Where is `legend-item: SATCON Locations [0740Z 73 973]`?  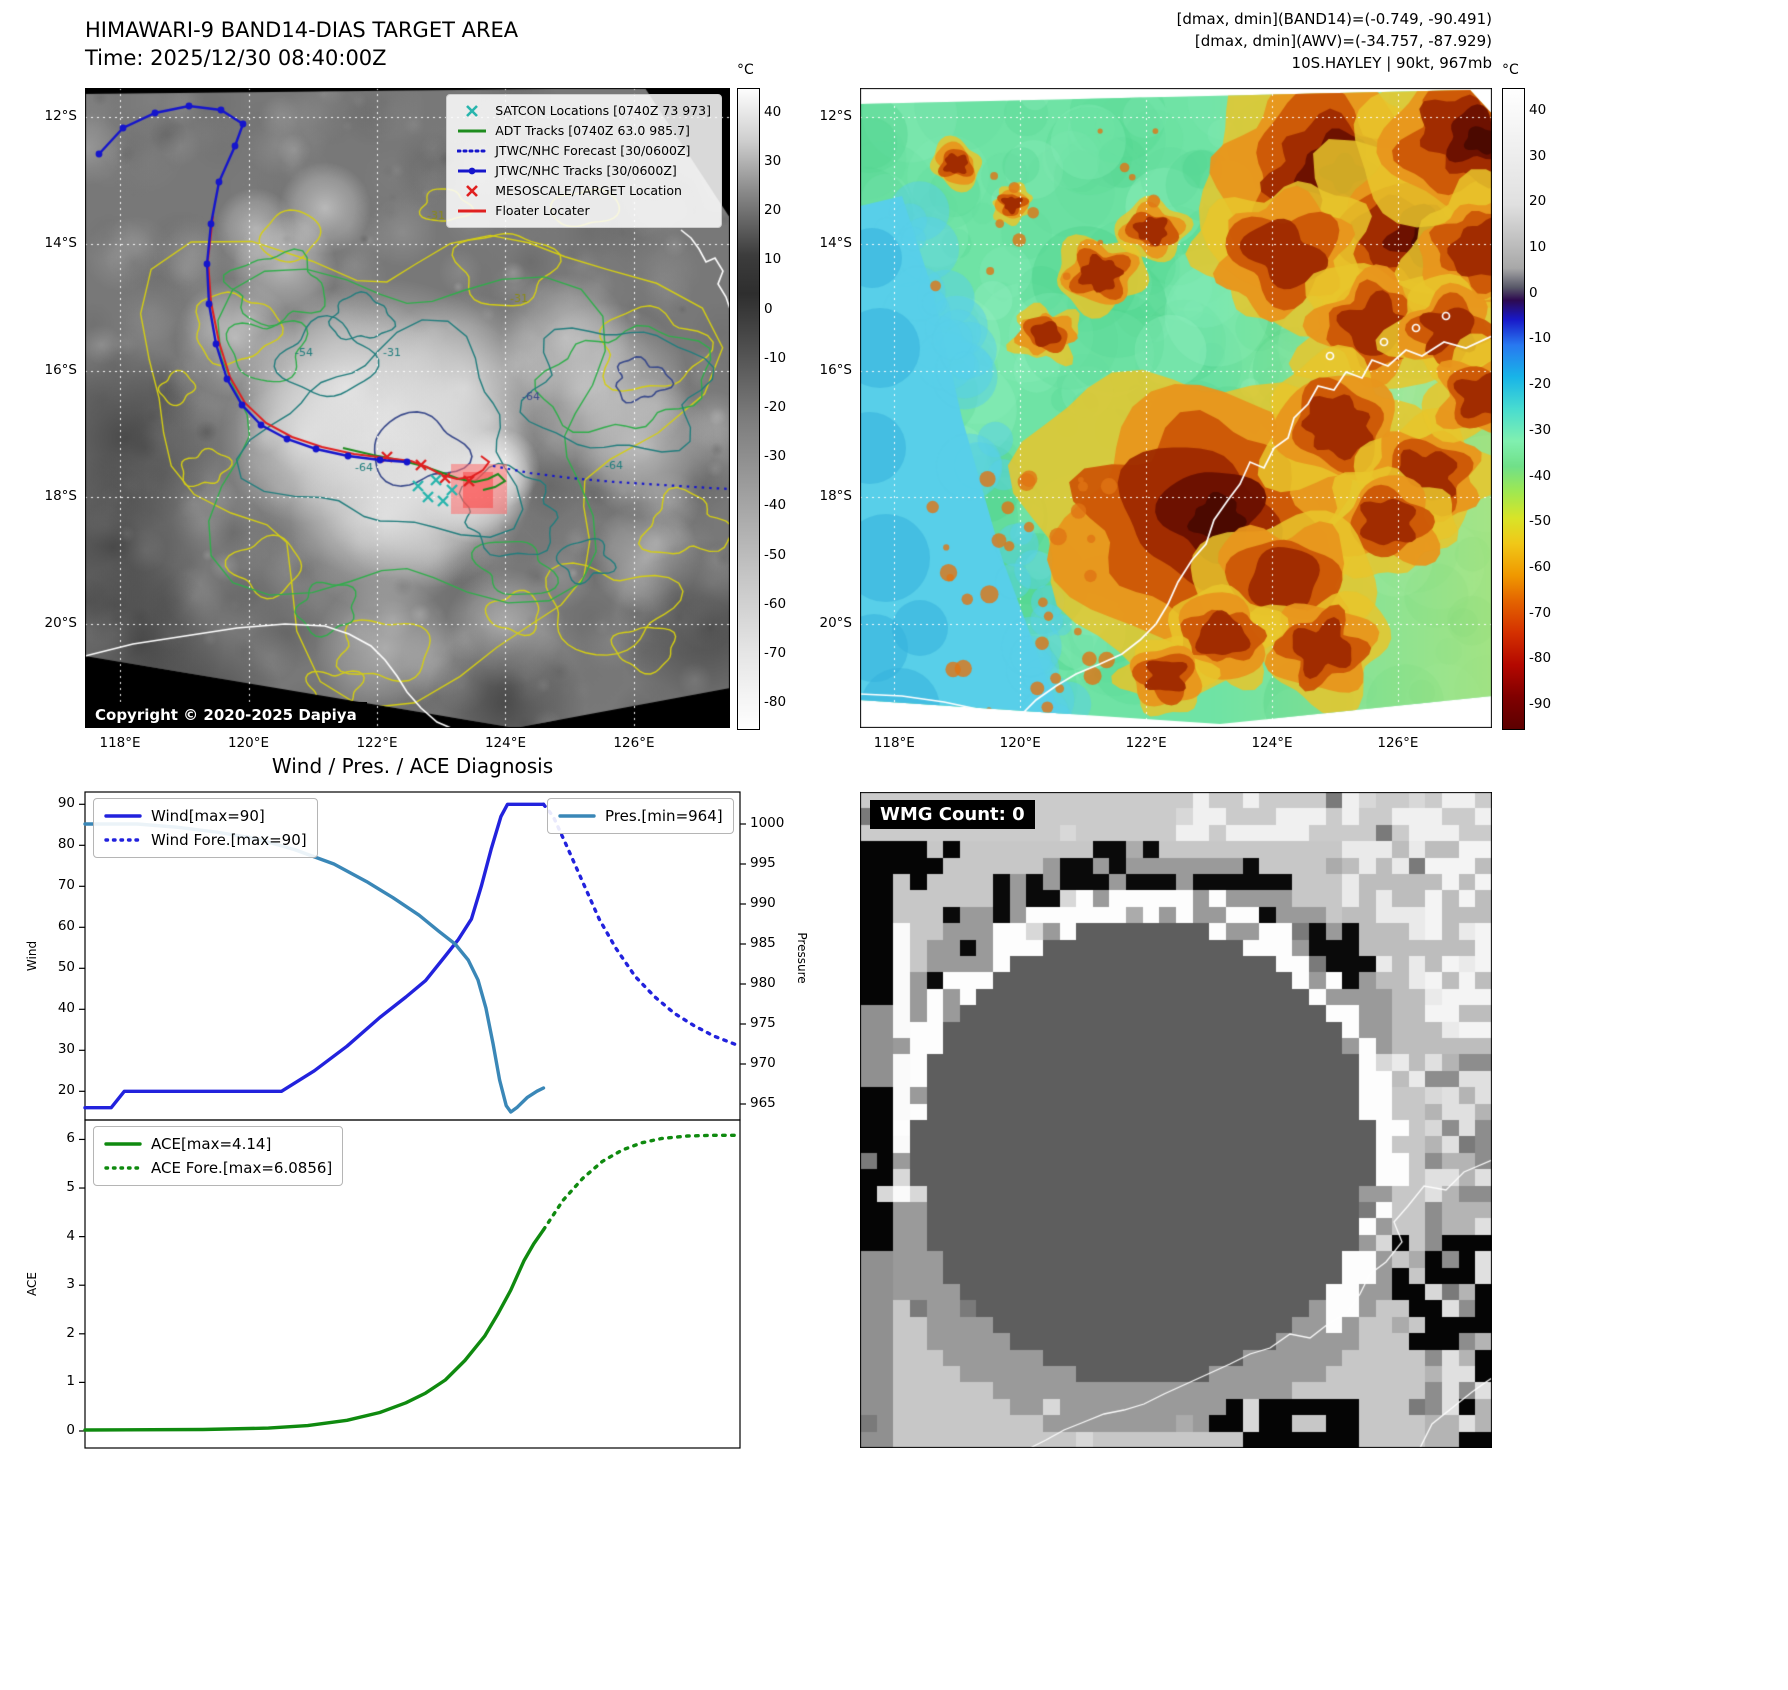 legend-item: SATCON Locations [0740Z 73 973] is located at coordinates (584, 111).